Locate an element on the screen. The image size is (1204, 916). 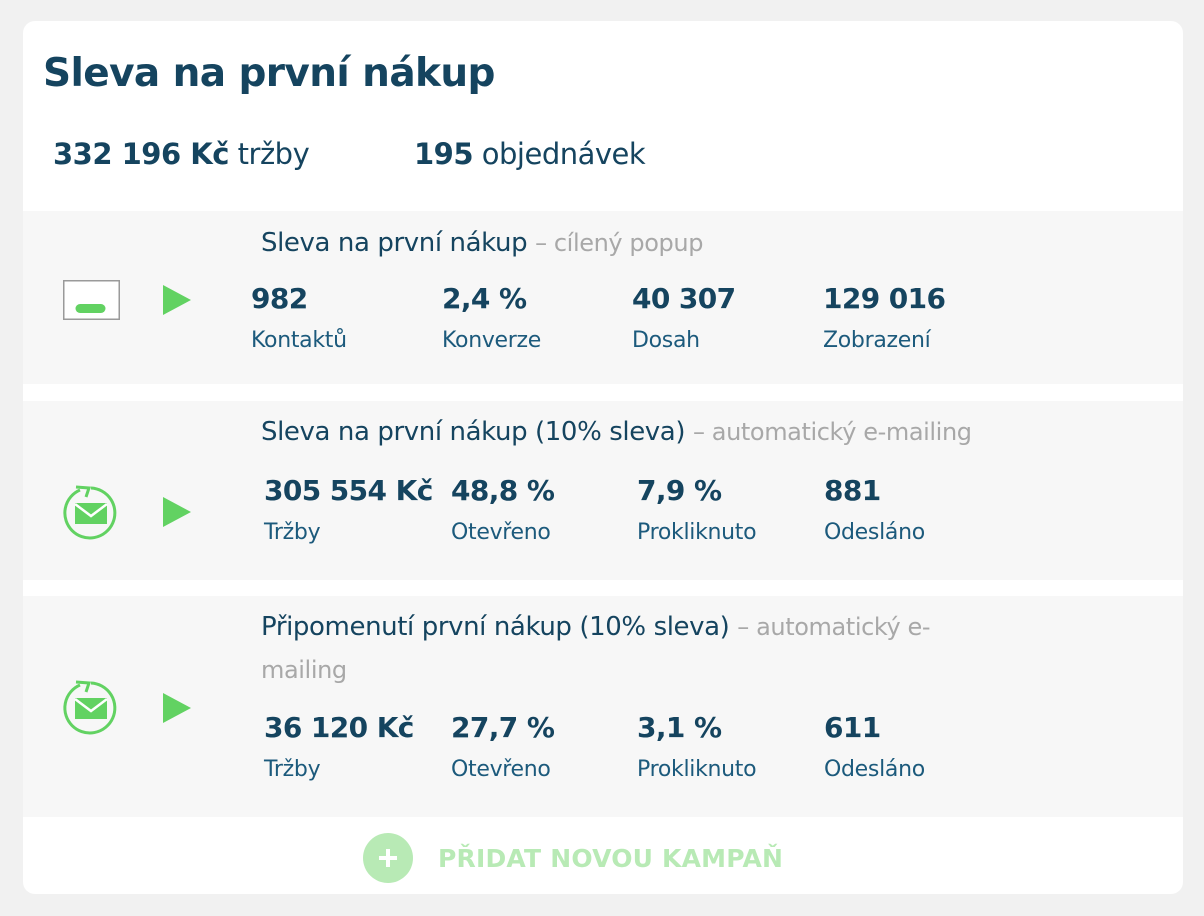
stat-value: 305 554 Kč is located at coordinates (348, 490).